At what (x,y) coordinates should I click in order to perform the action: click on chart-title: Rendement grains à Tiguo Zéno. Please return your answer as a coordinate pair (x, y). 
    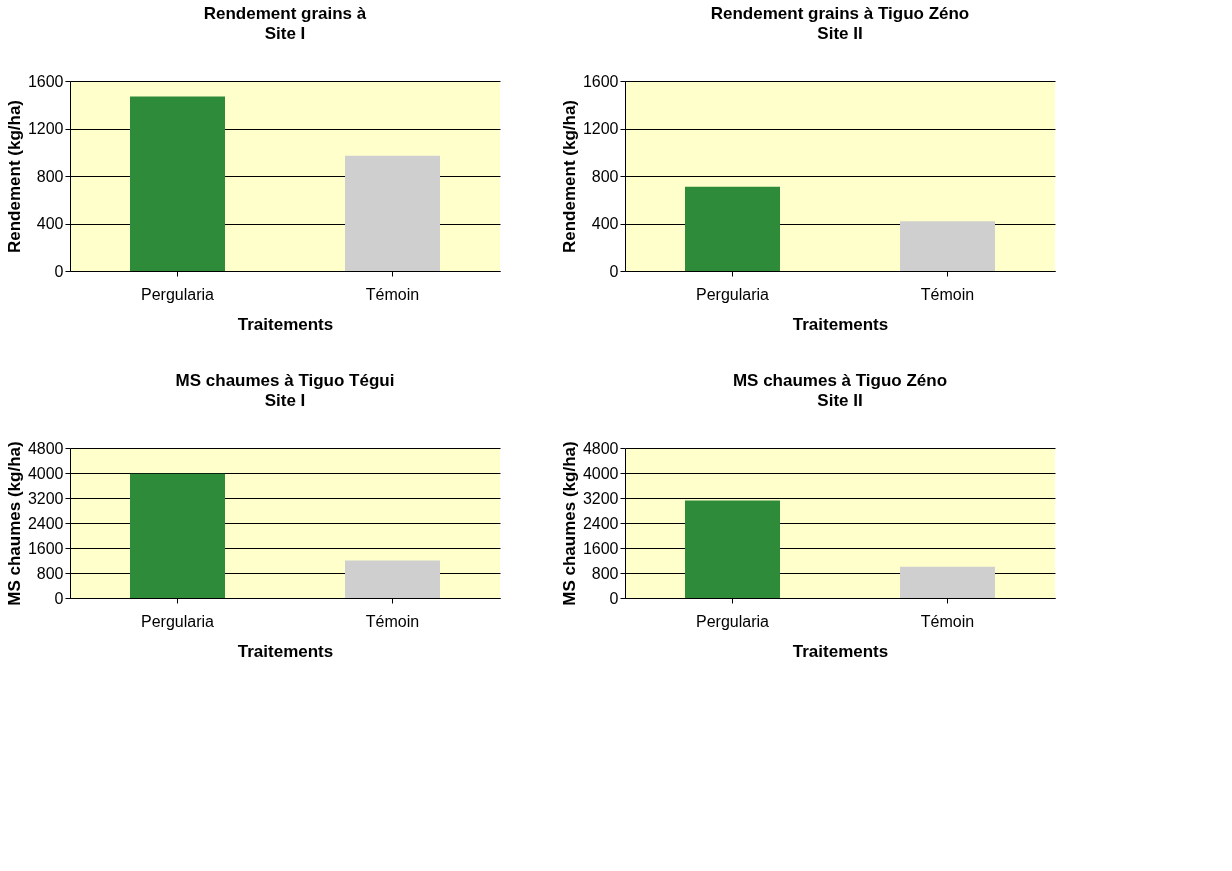
    Looking at the image, I should click on (840, 13).